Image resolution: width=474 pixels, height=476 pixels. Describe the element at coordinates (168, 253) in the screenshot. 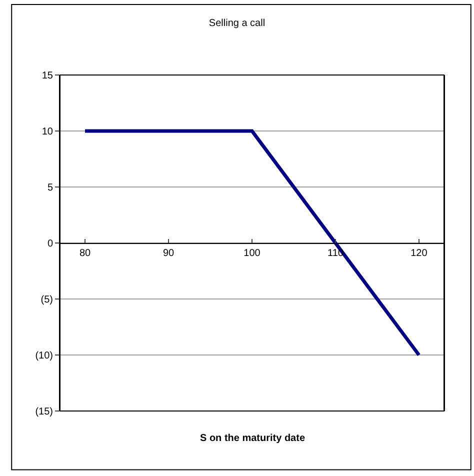

I see `x-tick-label: 90` at that location.